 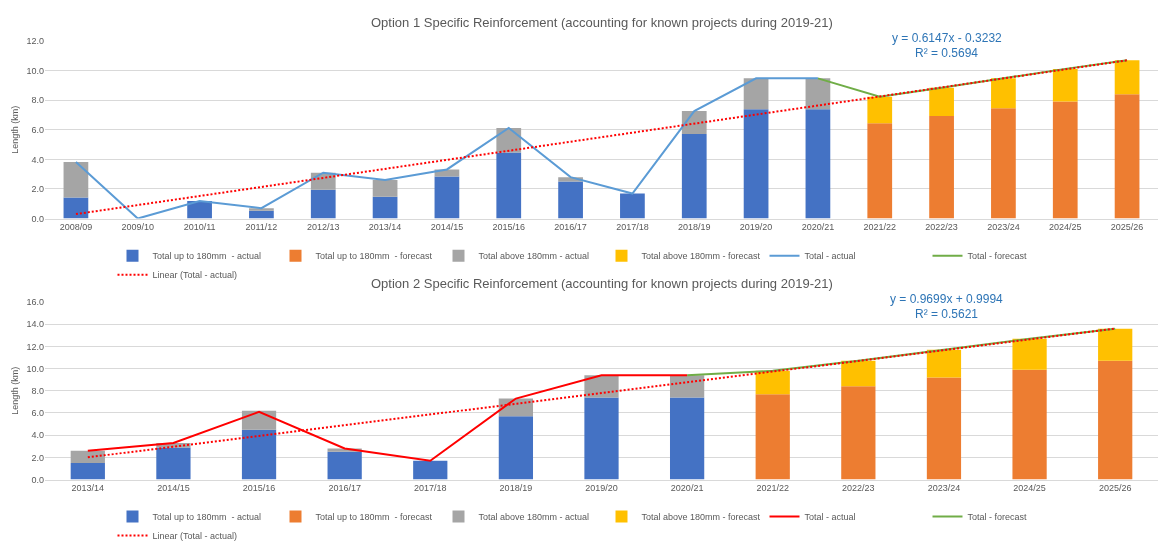 I want to click on x-tick-label: 2012/13, so click(x=323, y=227).